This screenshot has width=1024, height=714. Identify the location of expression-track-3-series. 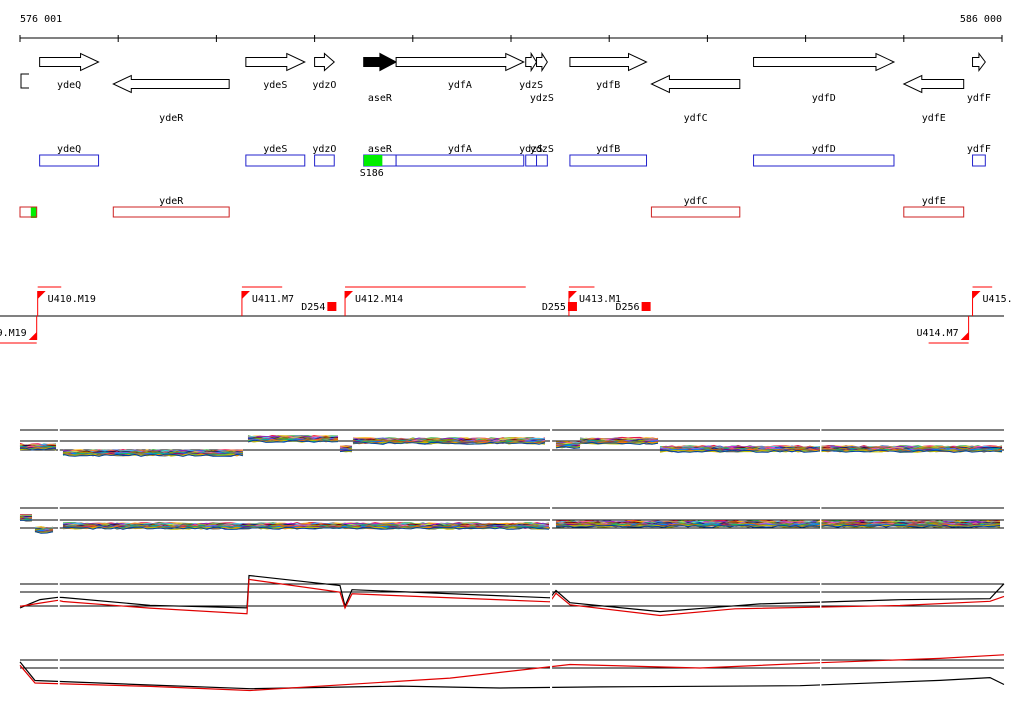
(512, 597).